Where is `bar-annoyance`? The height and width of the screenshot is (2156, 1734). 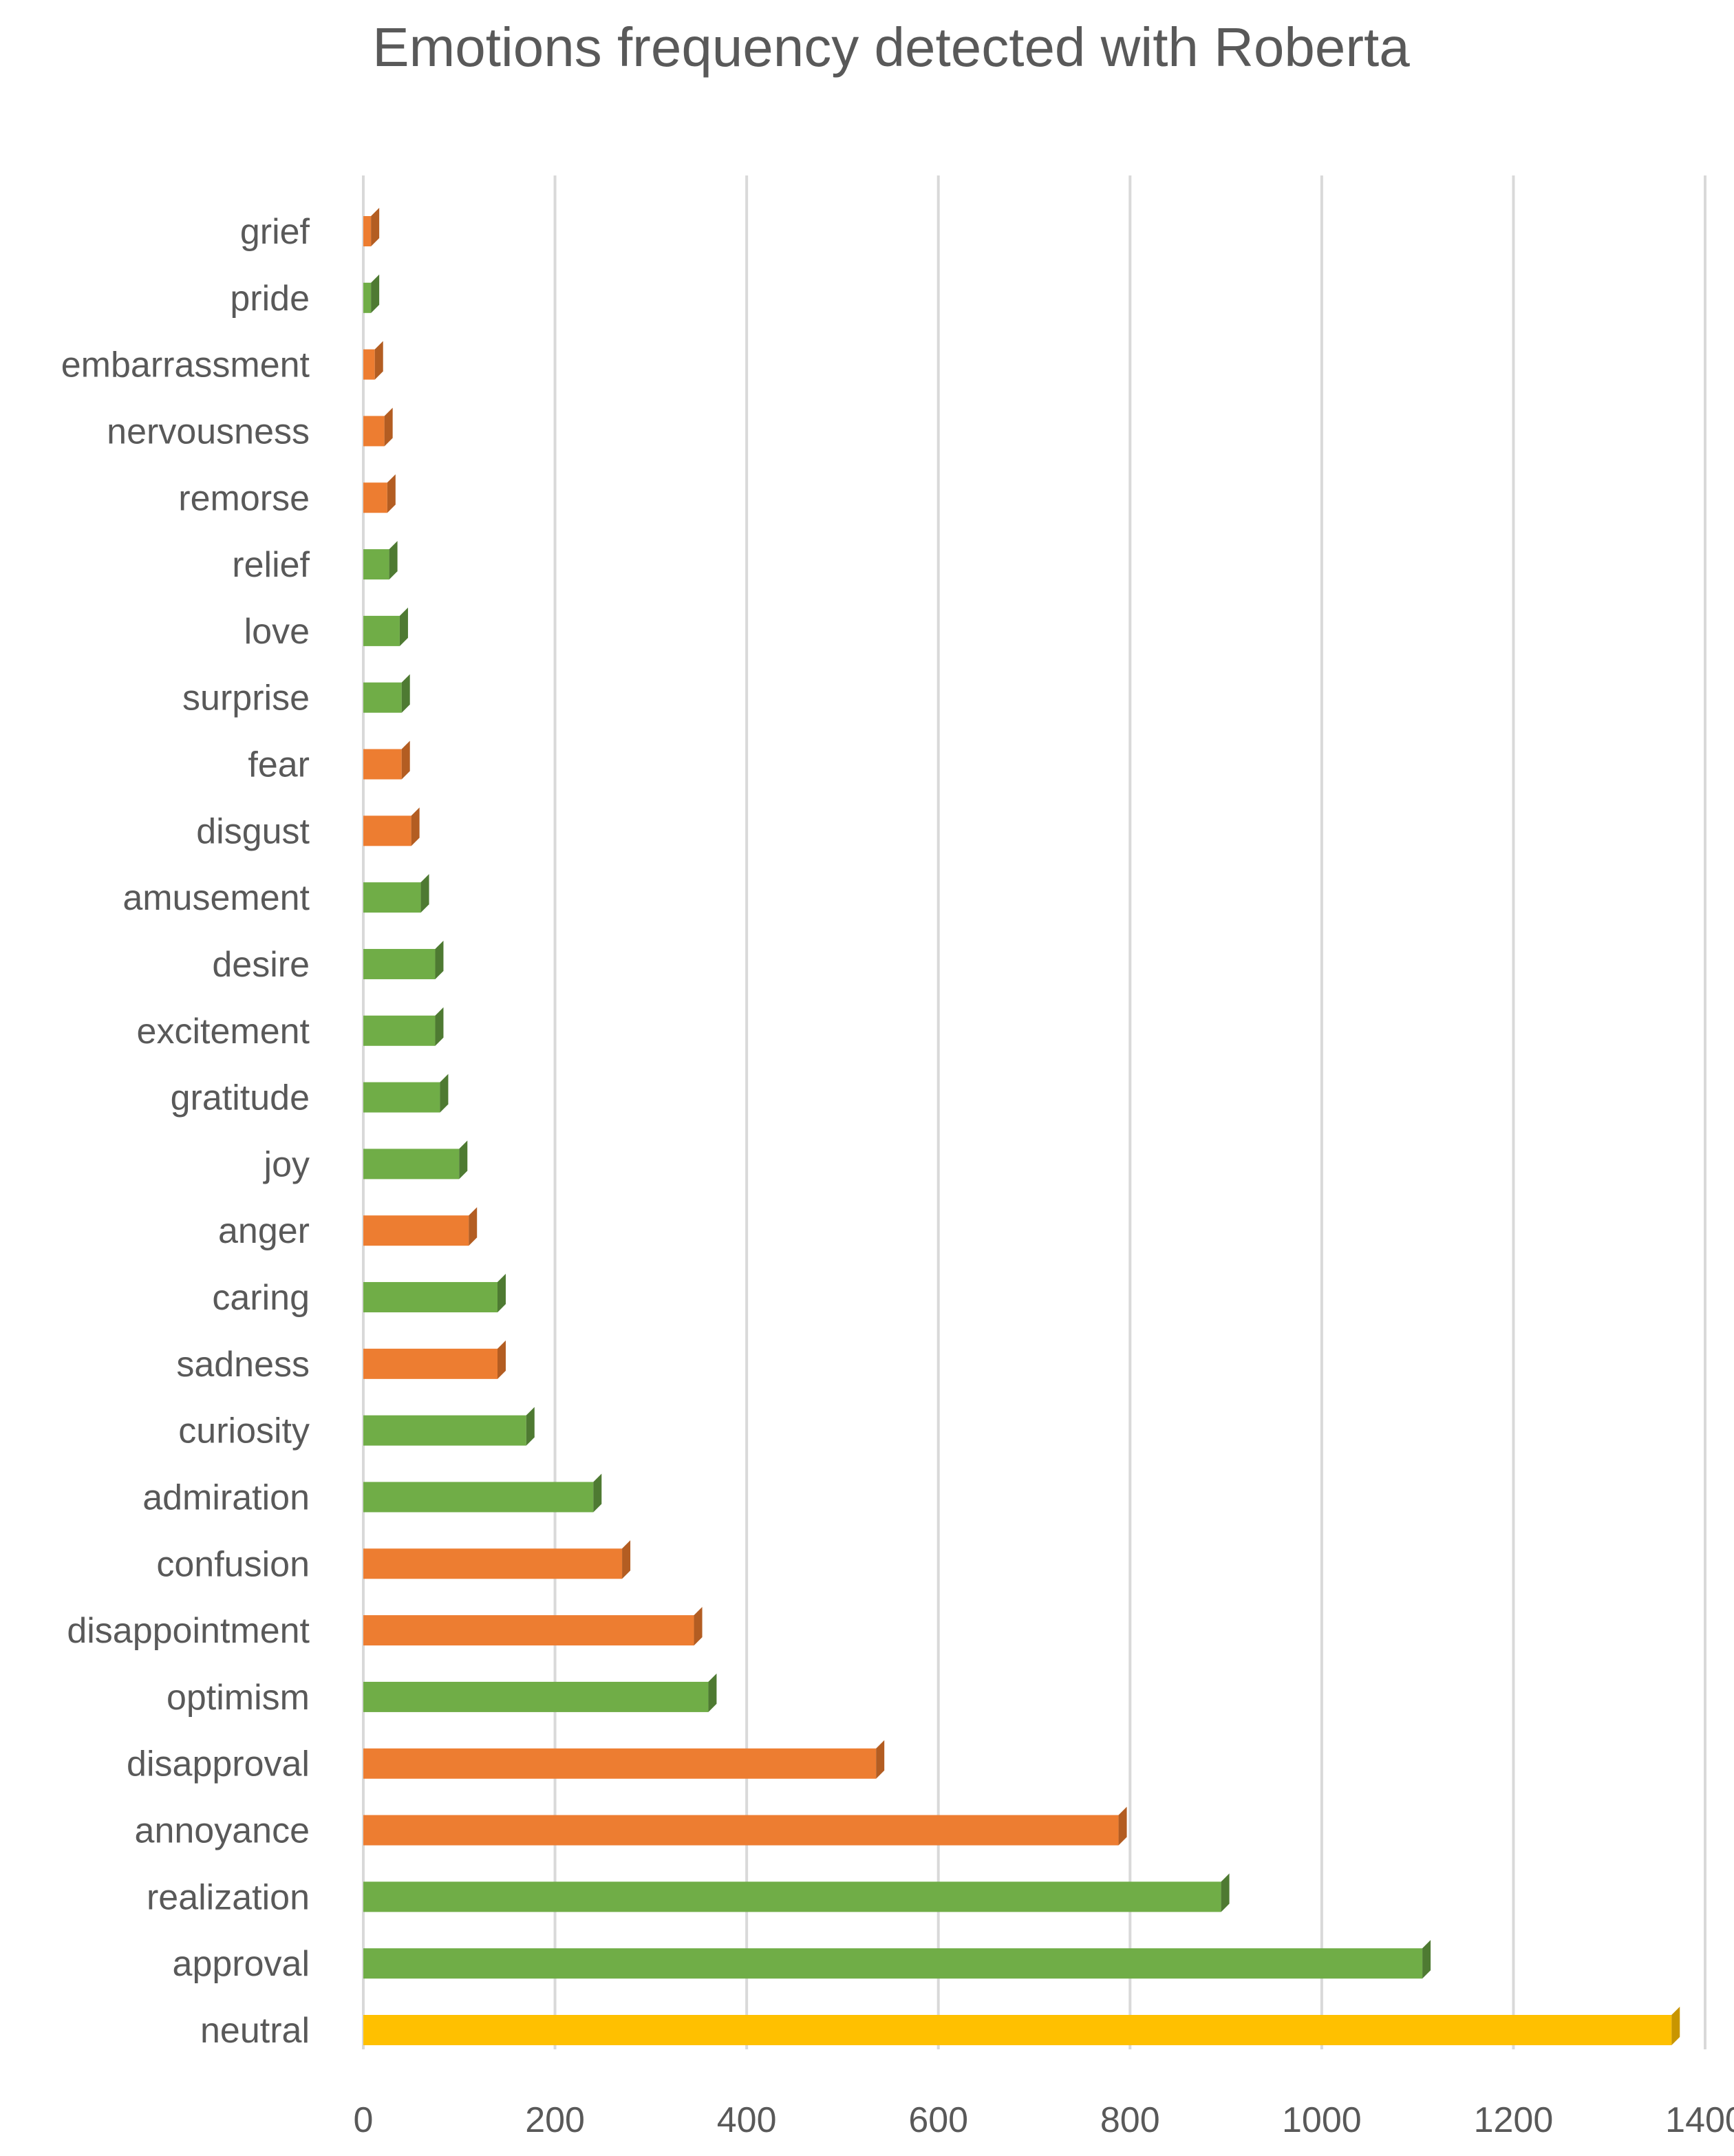
bar-annoyance is located at coordinates (745, 1826).